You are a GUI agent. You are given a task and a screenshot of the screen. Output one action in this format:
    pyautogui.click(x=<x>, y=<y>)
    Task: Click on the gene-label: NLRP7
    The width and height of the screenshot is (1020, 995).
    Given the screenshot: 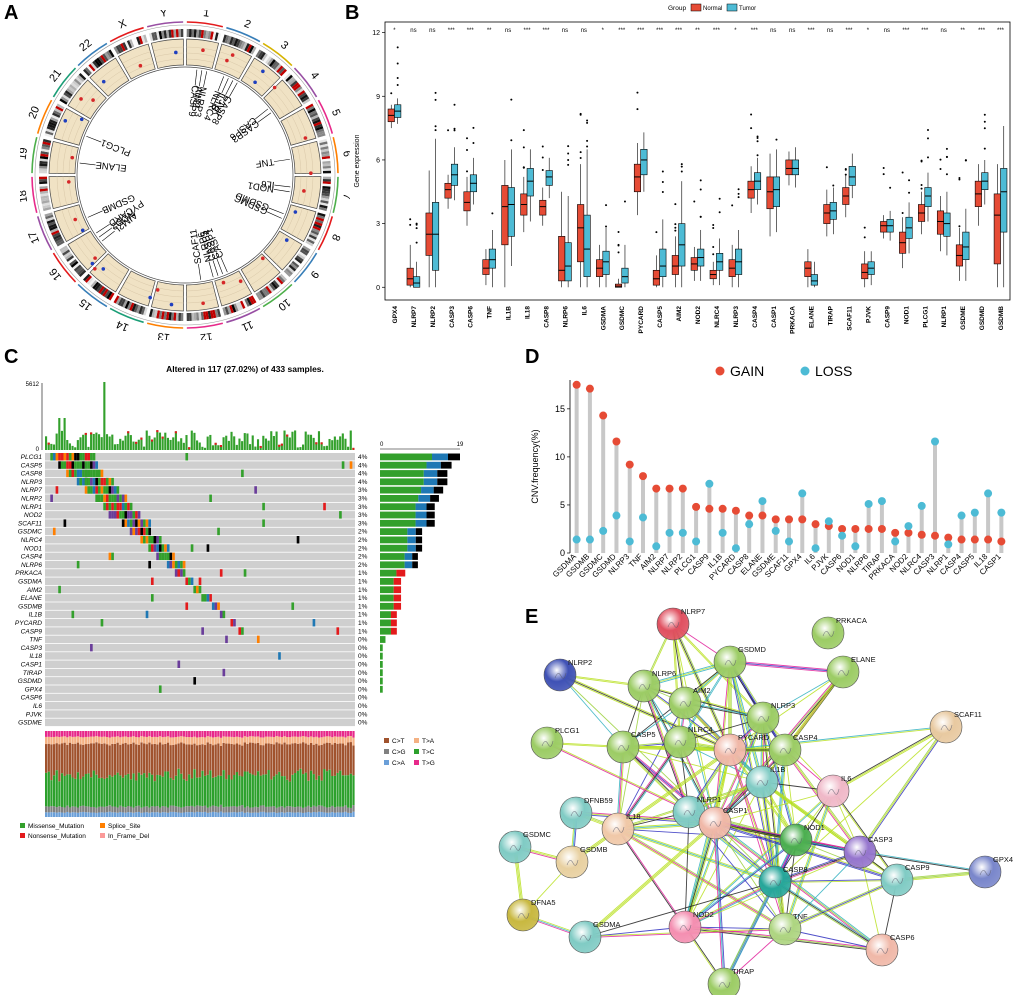 What is the action you would take?
    pyautogui.click(x=31, y=490)
    